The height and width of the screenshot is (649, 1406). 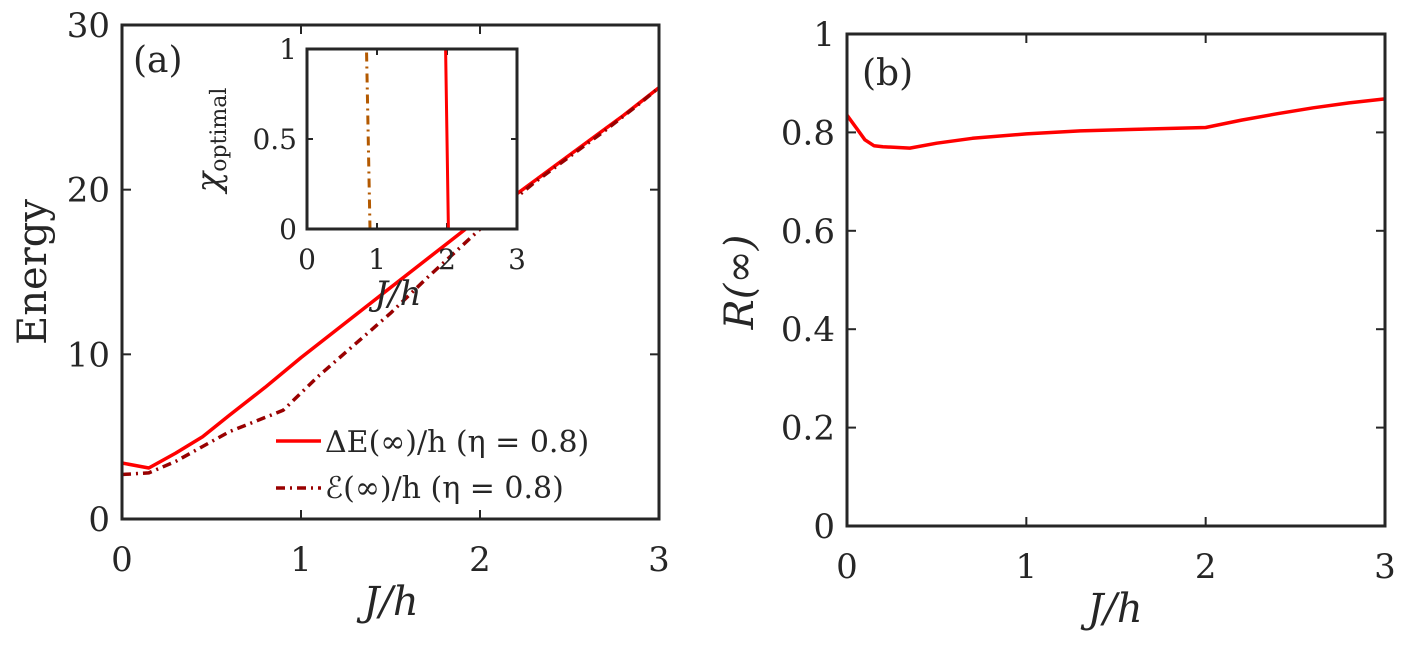 What do you see at coordinates (301, 560) in the screenshot?
I see `panel-a-x-tick-label: 1` at bounding box center [301, 560].